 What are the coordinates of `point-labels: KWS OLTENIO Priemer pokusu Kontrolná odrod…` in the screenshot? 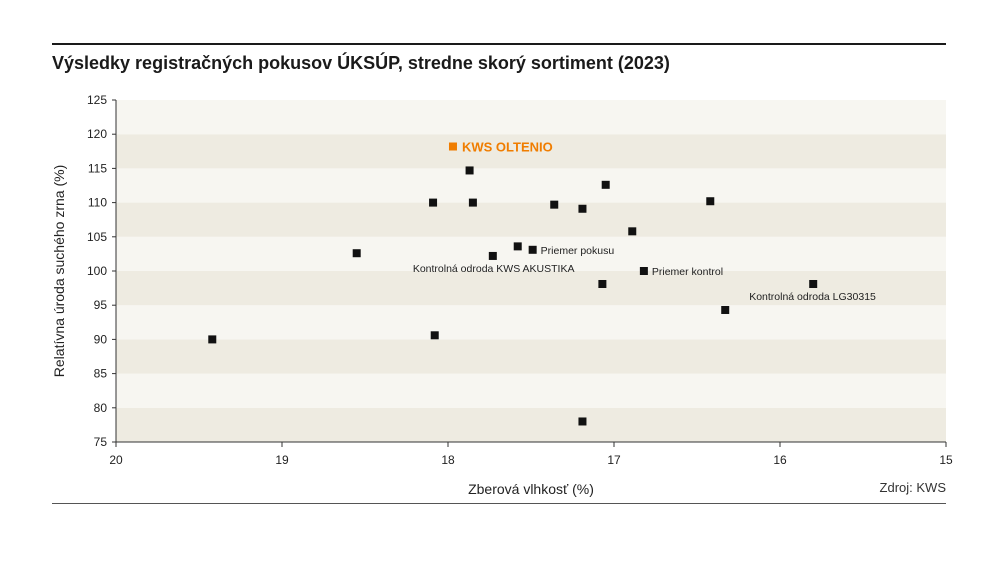 It's located at (644, 221).